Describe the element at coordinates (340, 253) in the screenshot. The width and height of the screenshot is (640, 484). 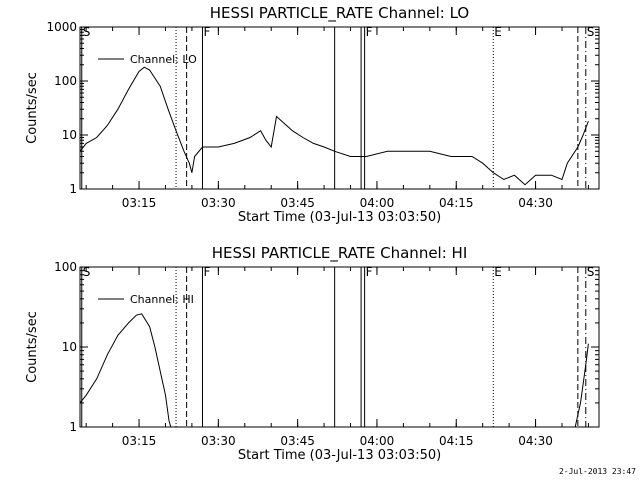
I see `panel-2-title: HESSI PARTICLE_RATE Channel: HI` at that location.